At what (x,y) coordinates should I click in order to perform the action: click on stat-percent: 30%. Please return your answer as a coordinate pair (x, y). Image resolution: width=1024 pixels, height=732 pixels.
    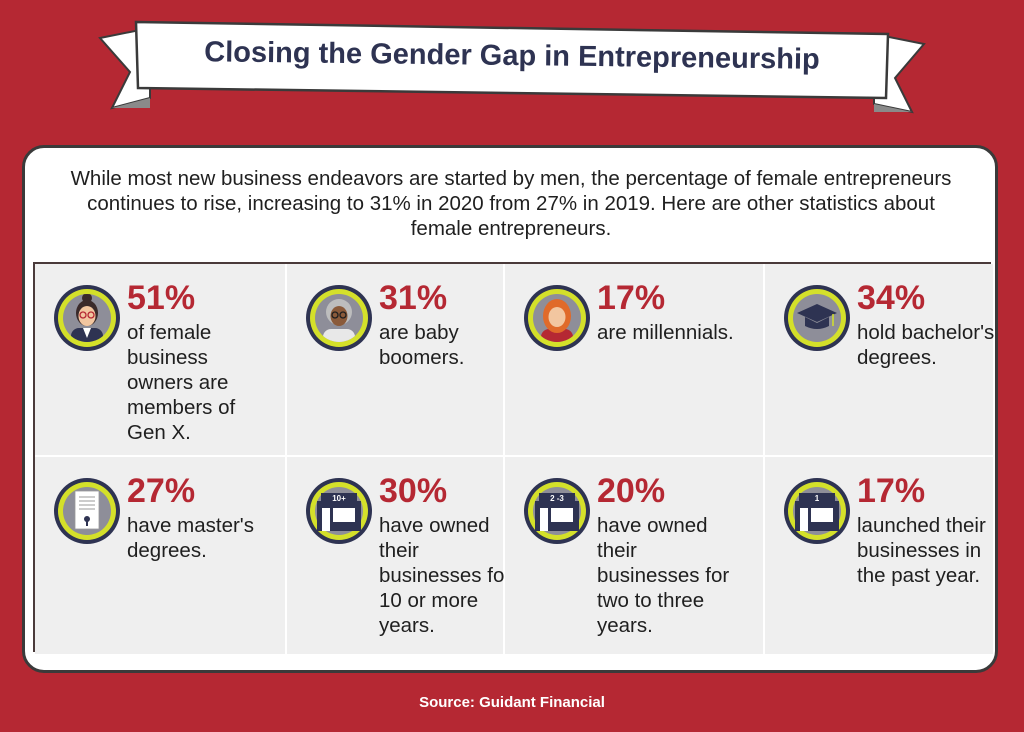
    Looking at the image, I should click on (413, 491).